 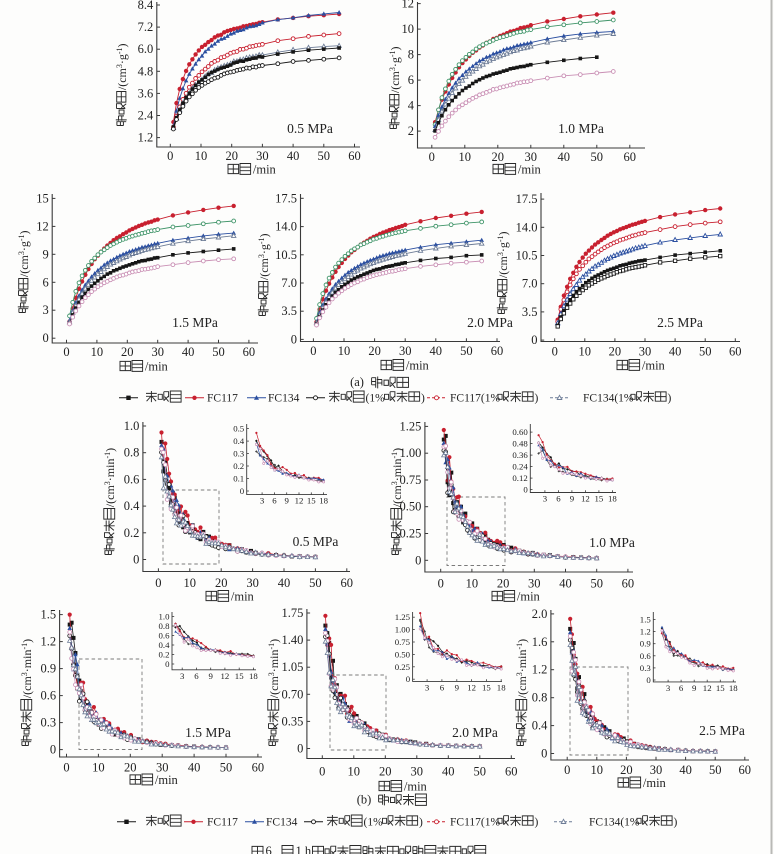 What do you see at coordinates (146, 49) in the screenshot?
I see `svg-text: 6.0` at bounding box center [146, 49].